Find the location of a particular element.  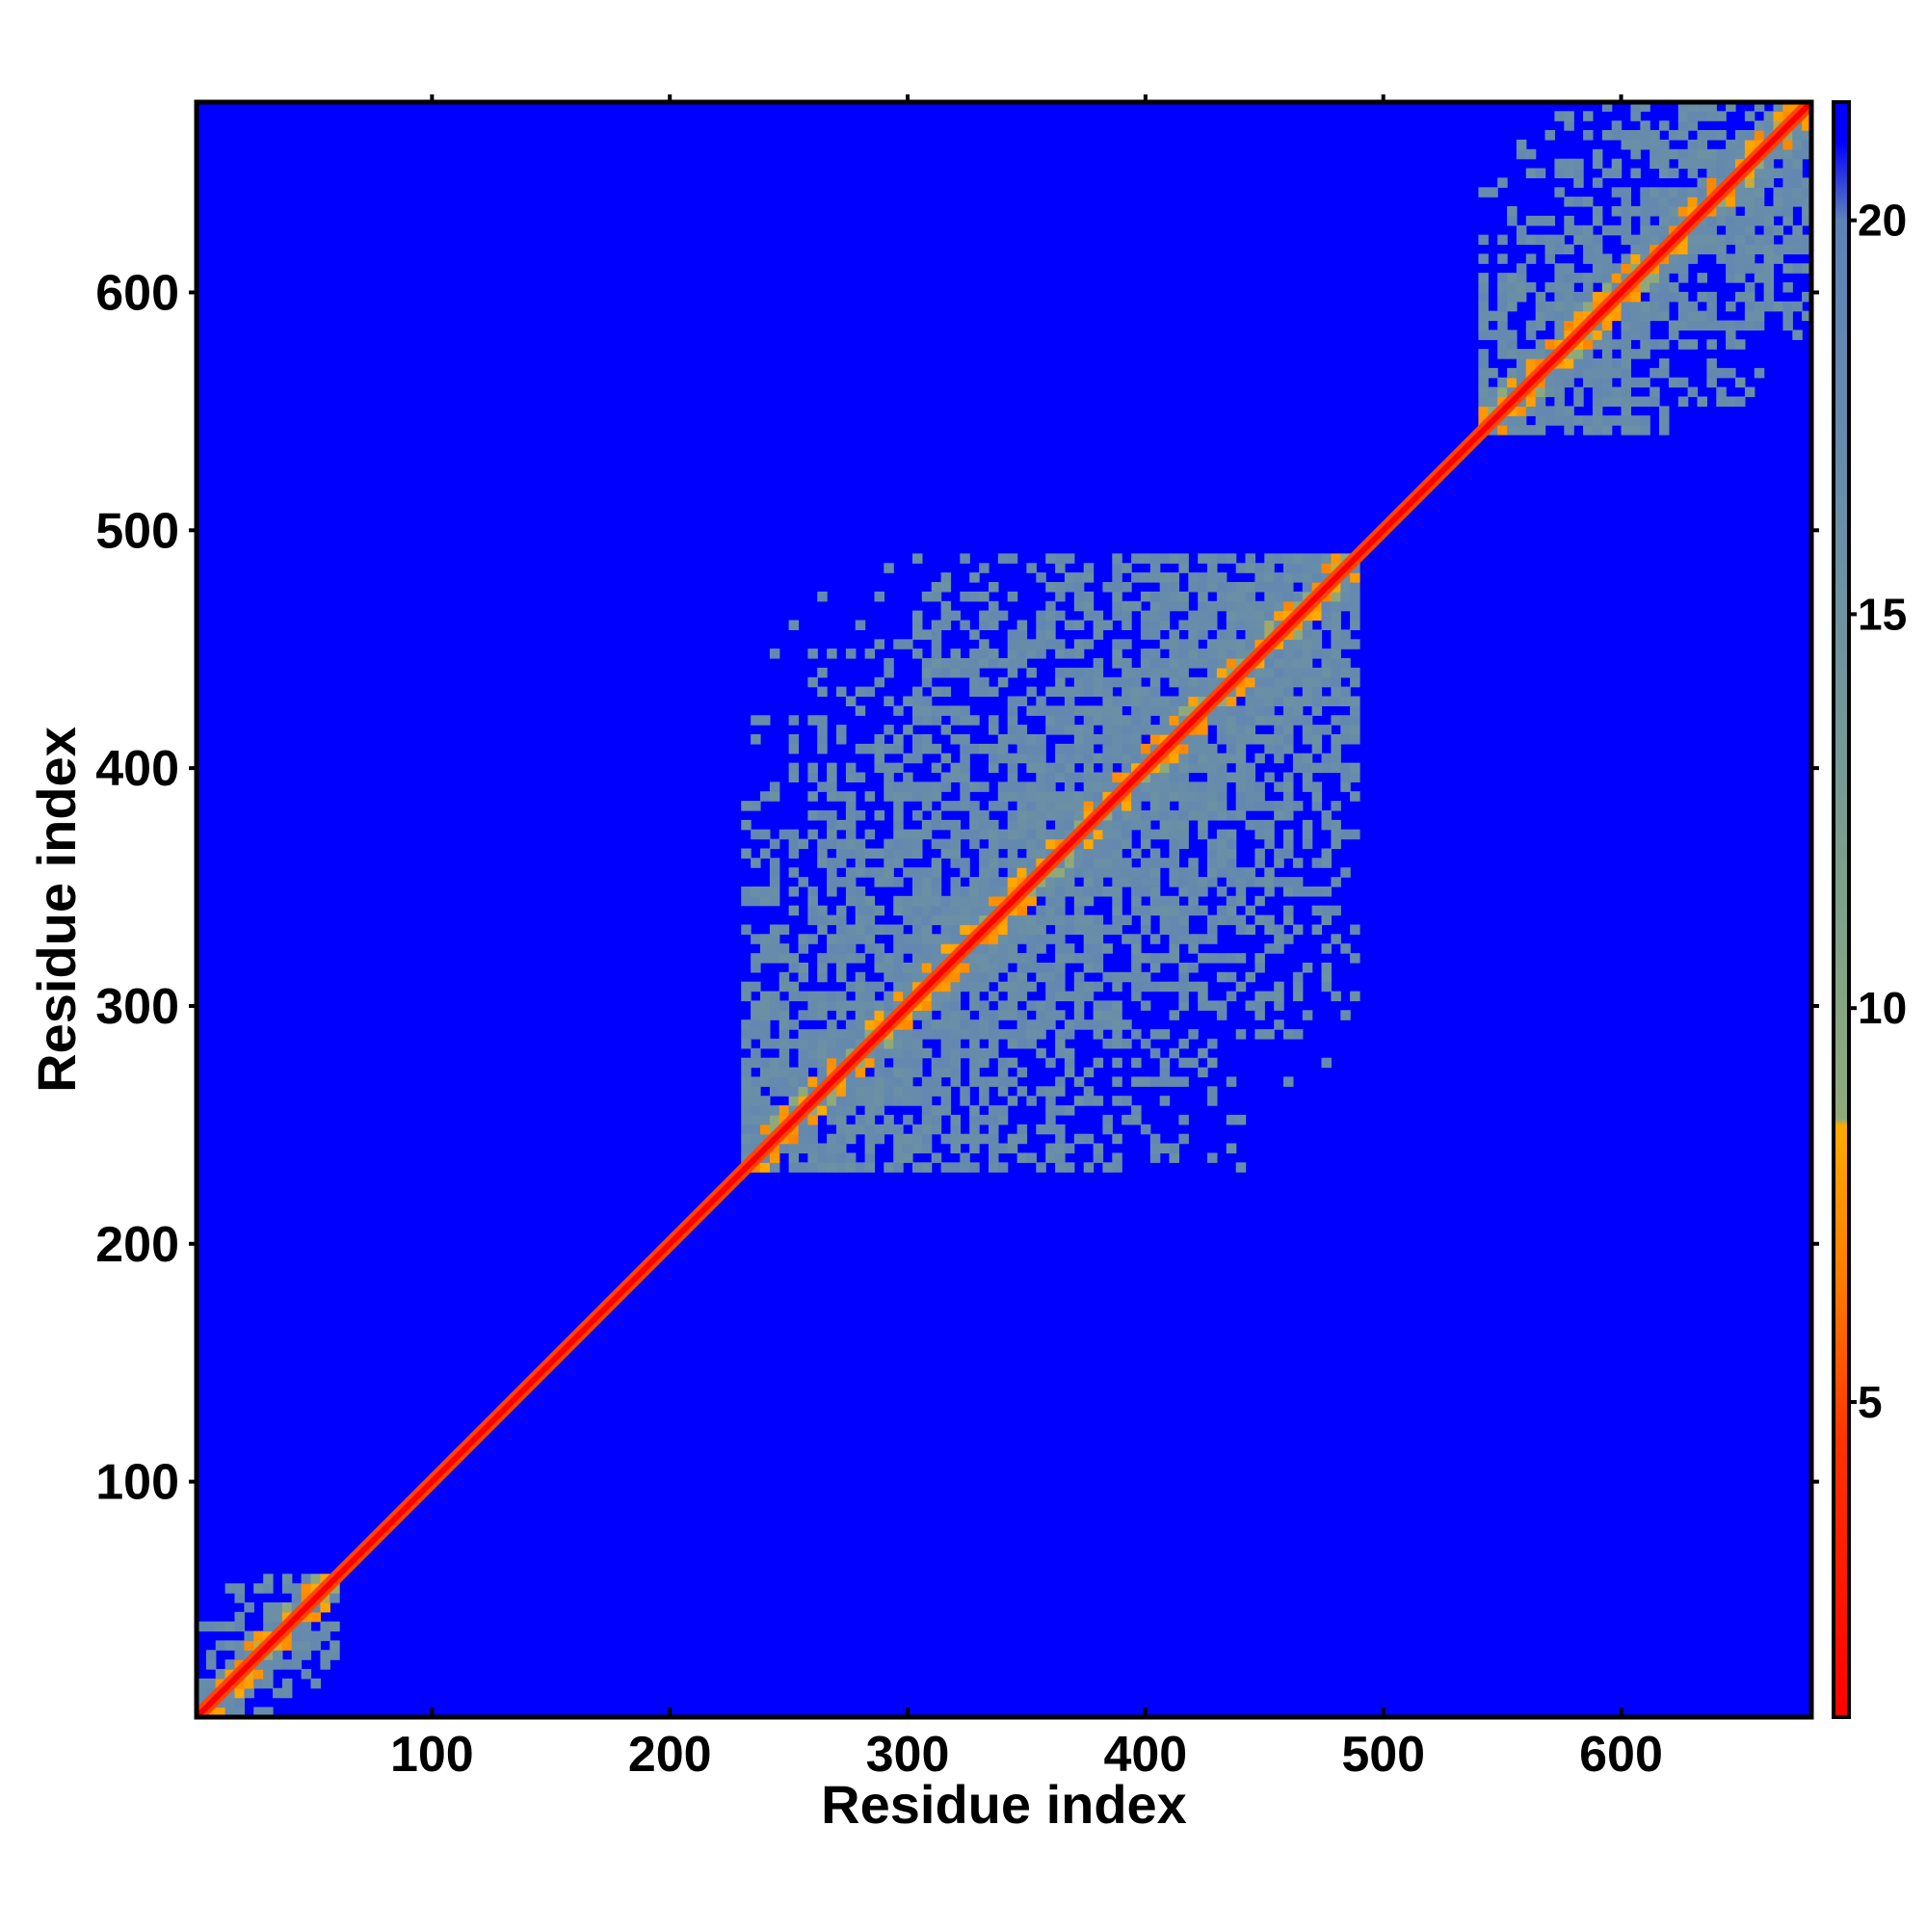

y-tick-label: 600 is located at coordinates (137, 293).